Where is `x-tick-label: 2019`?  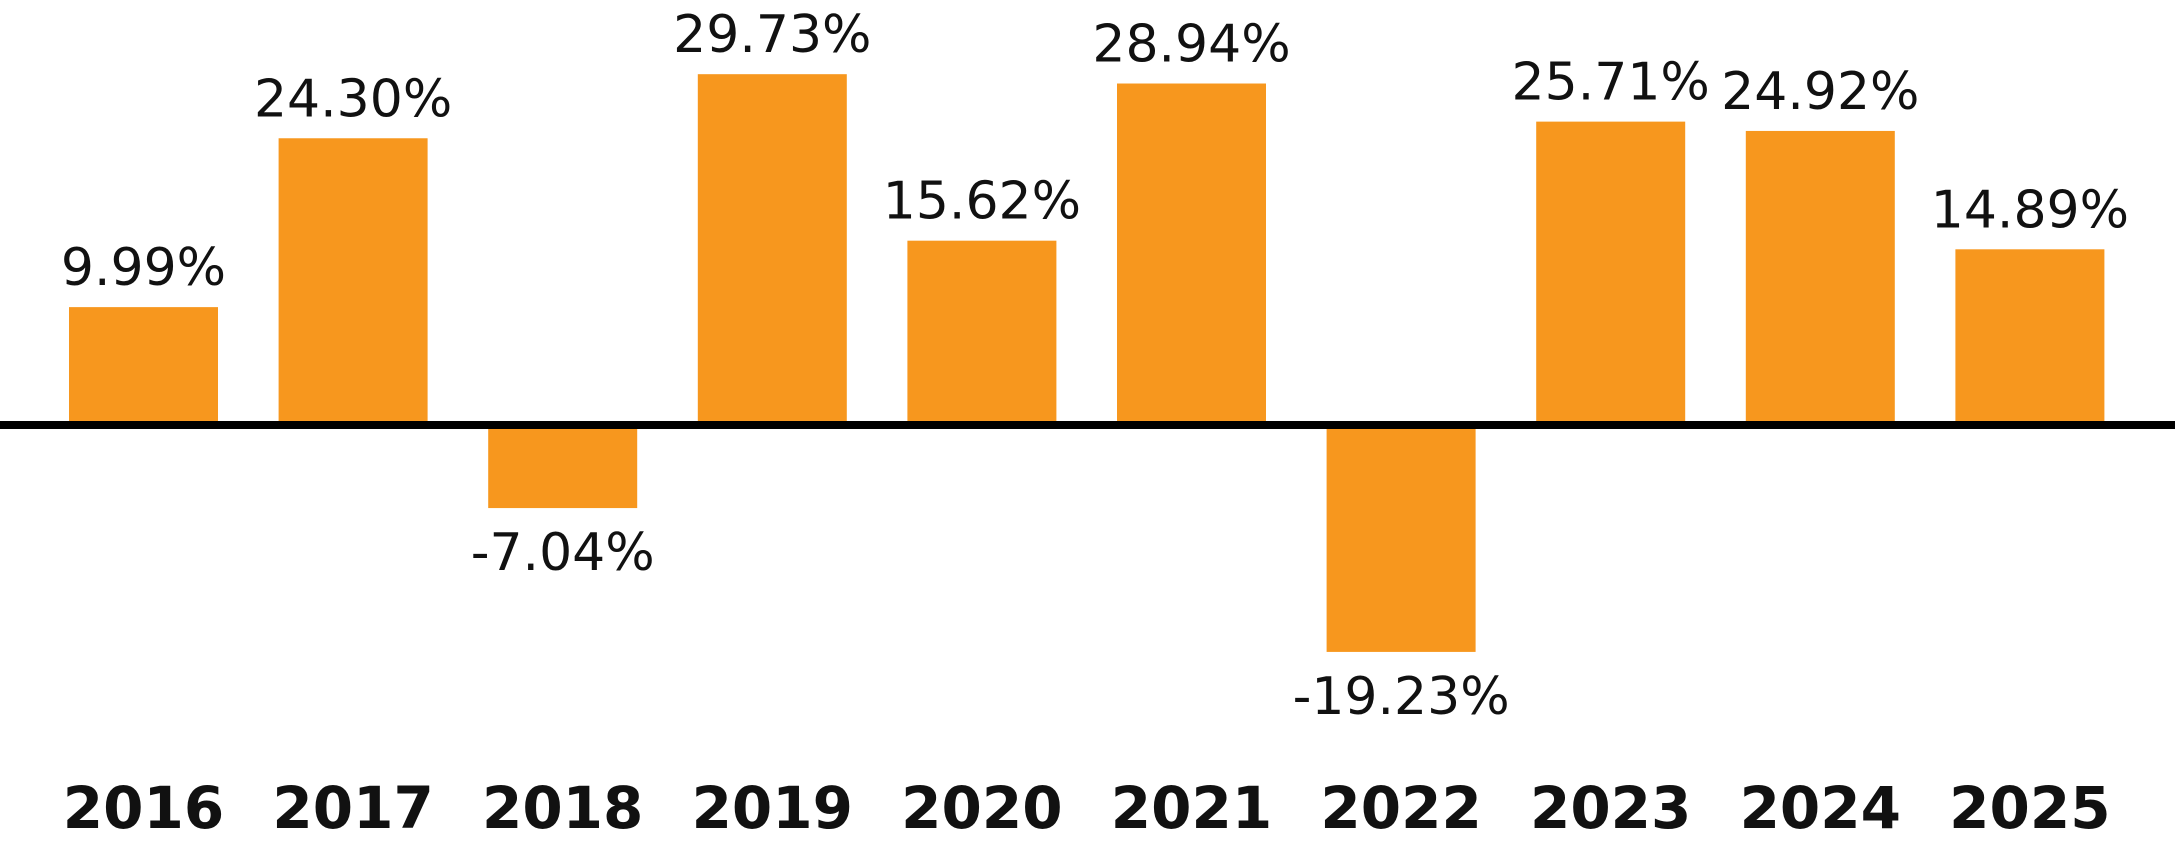
x-tick-label: 2019 is located at coordinates (772, 808).